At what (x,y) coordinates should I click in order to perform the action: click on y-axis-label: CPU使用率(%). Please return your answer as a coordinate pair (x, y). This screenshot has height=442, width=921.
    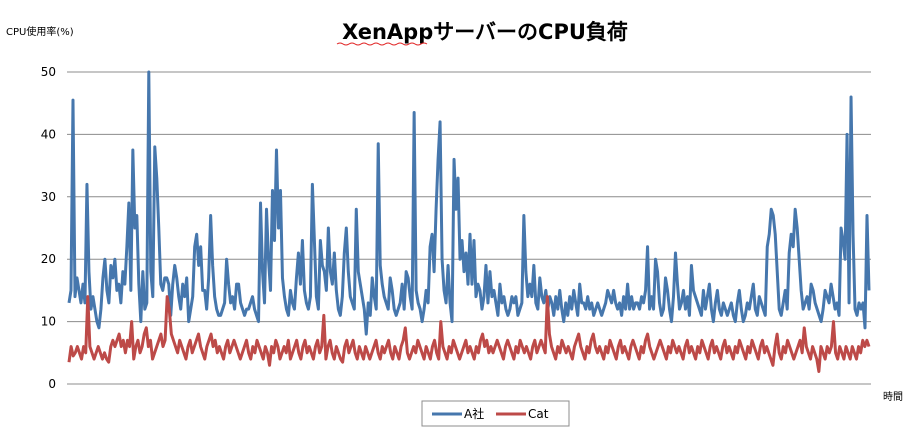
    Looking at the image, I should click on (40, 31).